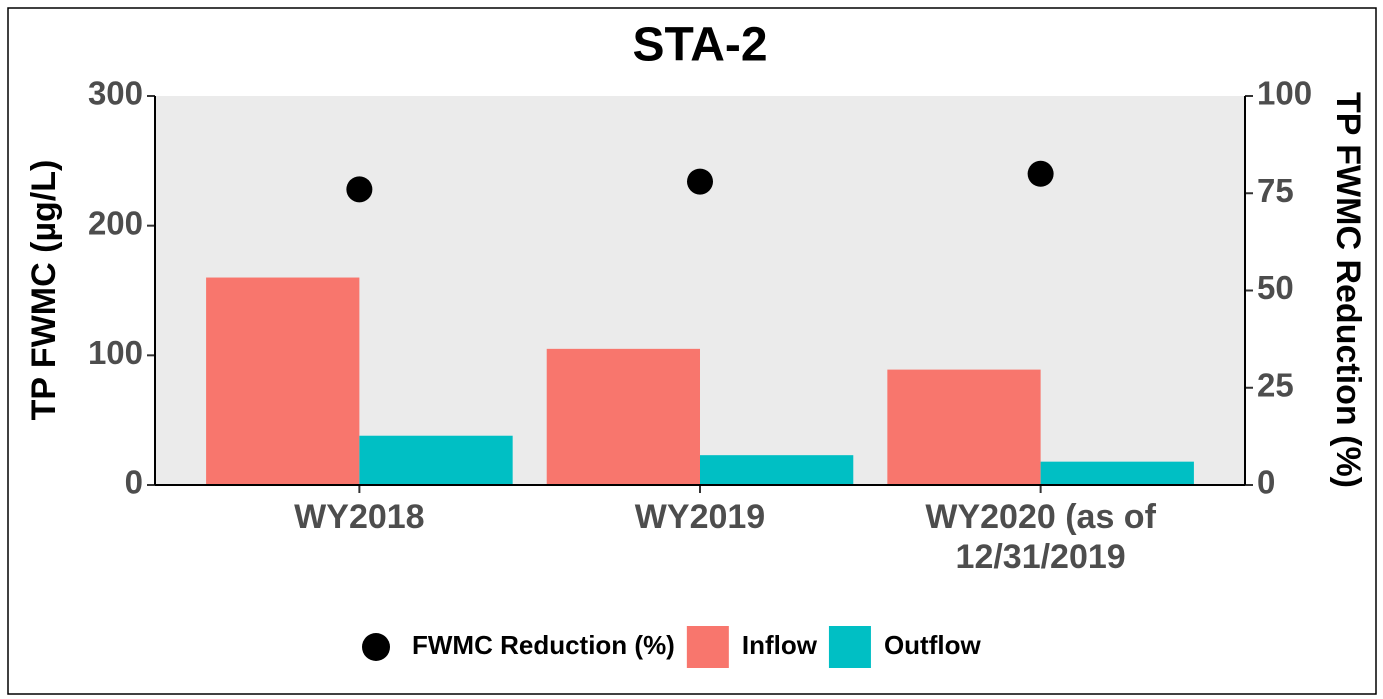 The height and width of the screenshot is (699, 1383). Describe the element at coordinates (700, 517) in the screenshot. I see `x-tick-label: WY2019` at that location.